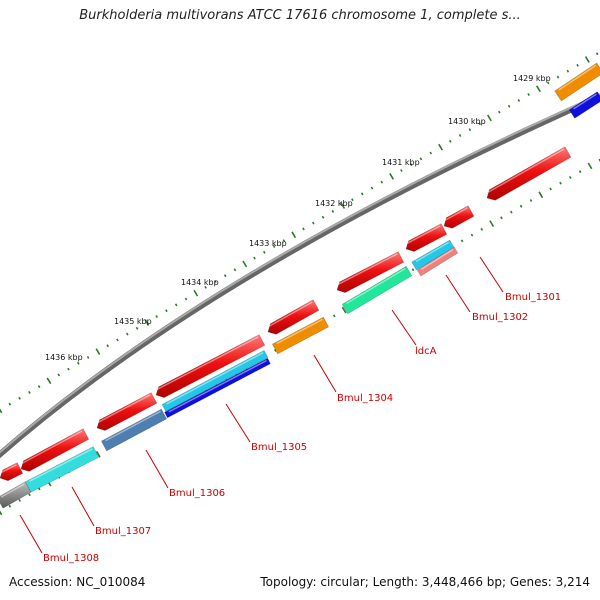 The height and width of the screenshot is (600, 600). Describe the element at coordinates (432, 252) in the screenshot. I see `feature-1302-cyan-highlight` at that location.